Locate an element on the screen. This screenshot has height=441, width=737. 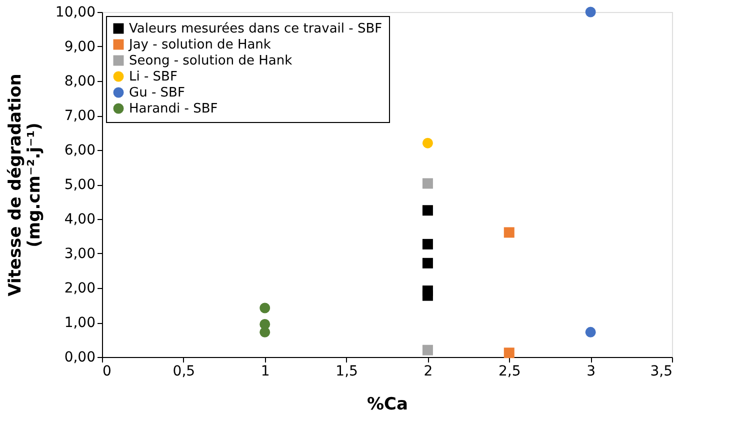
y-tick-label: 5,00 is located at coordinates (80, 185).